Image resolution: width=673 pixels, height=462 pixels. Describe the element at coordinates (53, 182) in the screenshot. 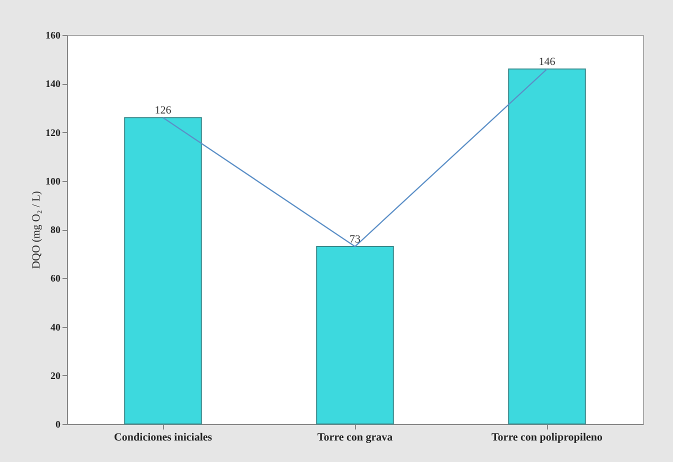

I see `y-tick-label: 100` at that location.